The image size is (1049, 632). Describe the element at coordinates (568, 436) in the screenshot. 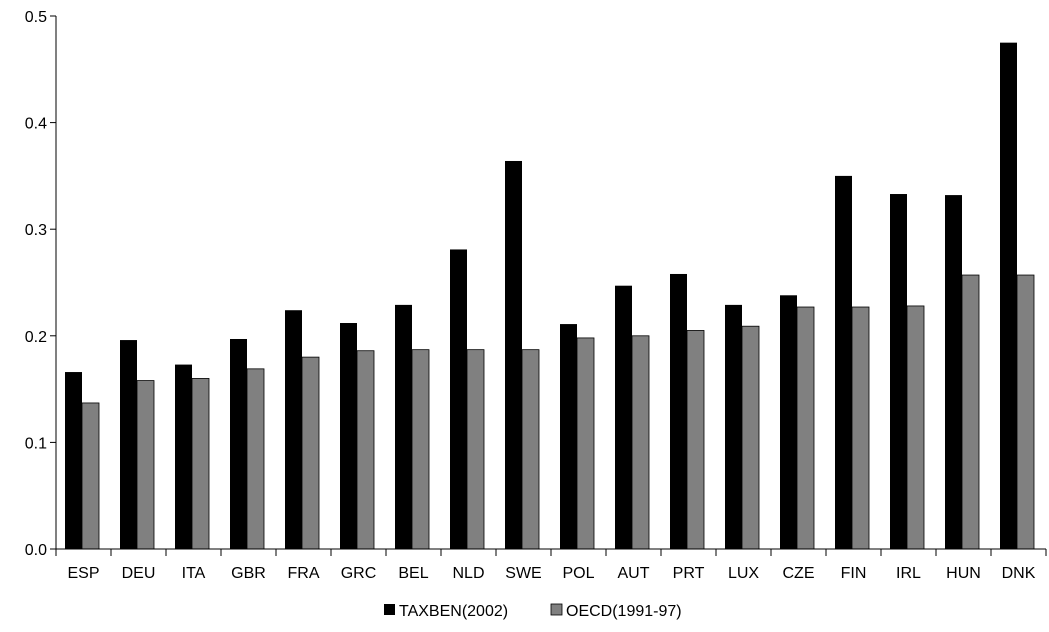

I see `bar-taxben-pol` at that location.